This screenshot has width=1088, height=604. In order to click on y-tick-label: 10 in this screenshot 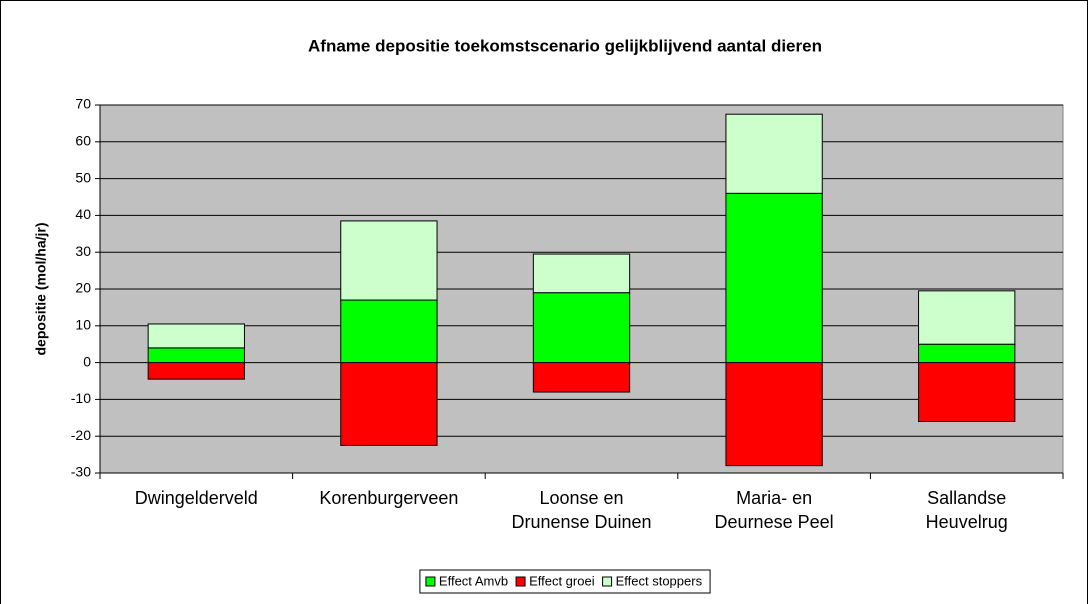, I will do `click(83, 325)`.